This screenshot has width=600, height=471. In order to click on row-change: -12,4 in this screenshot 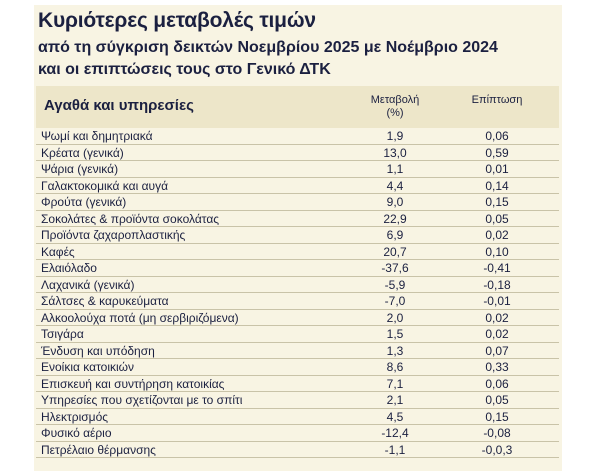, I will do `click(395, 433)`.